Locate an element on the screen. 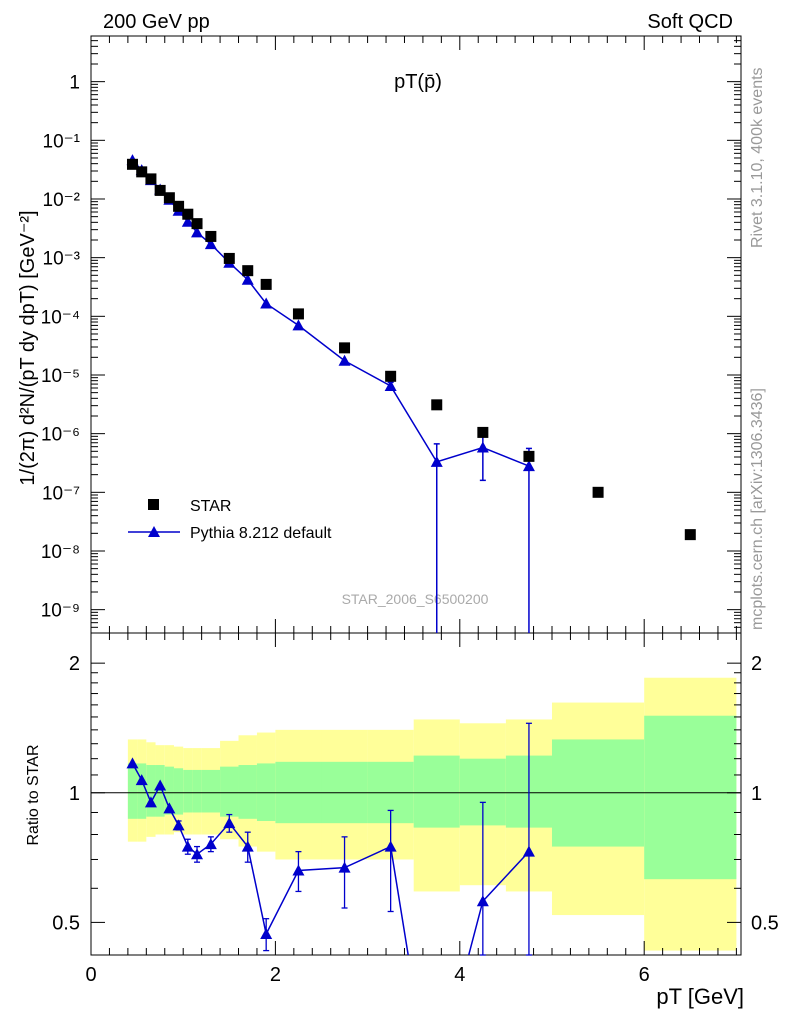 This screenshot has width=786, height=1024. plot-title: pT(p̄) is located at coordinates (418, 82).